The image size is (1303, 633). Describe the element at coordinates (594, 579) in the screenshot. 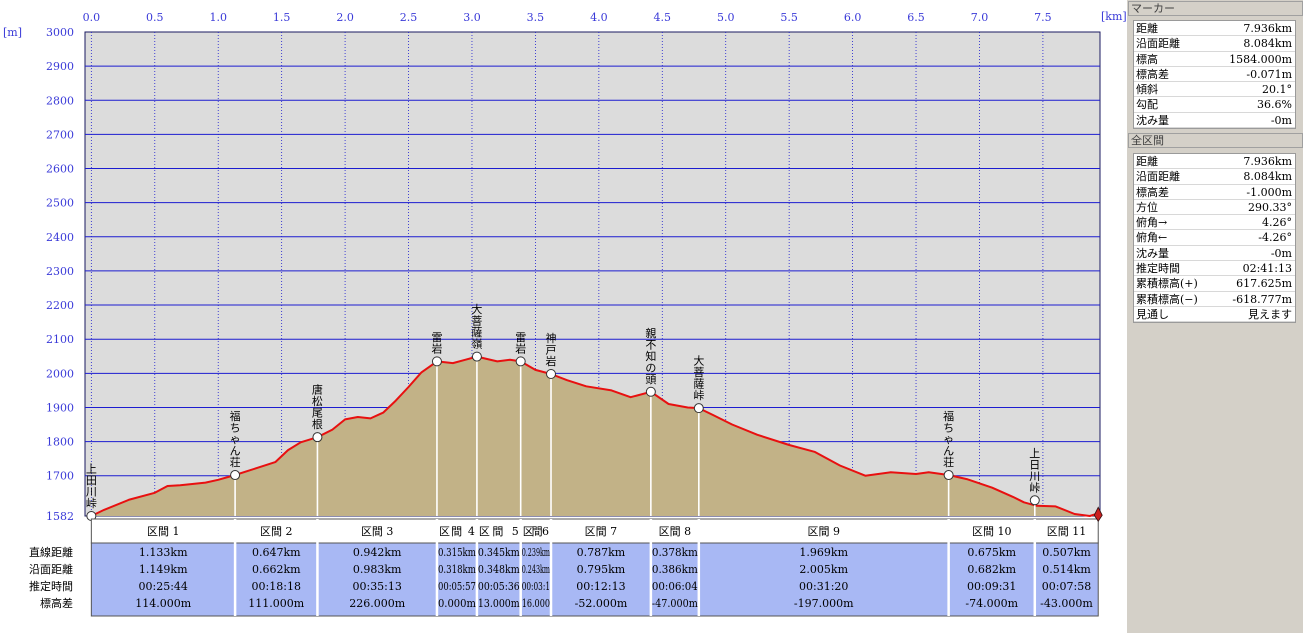

I see `segment-data-body` at that location.